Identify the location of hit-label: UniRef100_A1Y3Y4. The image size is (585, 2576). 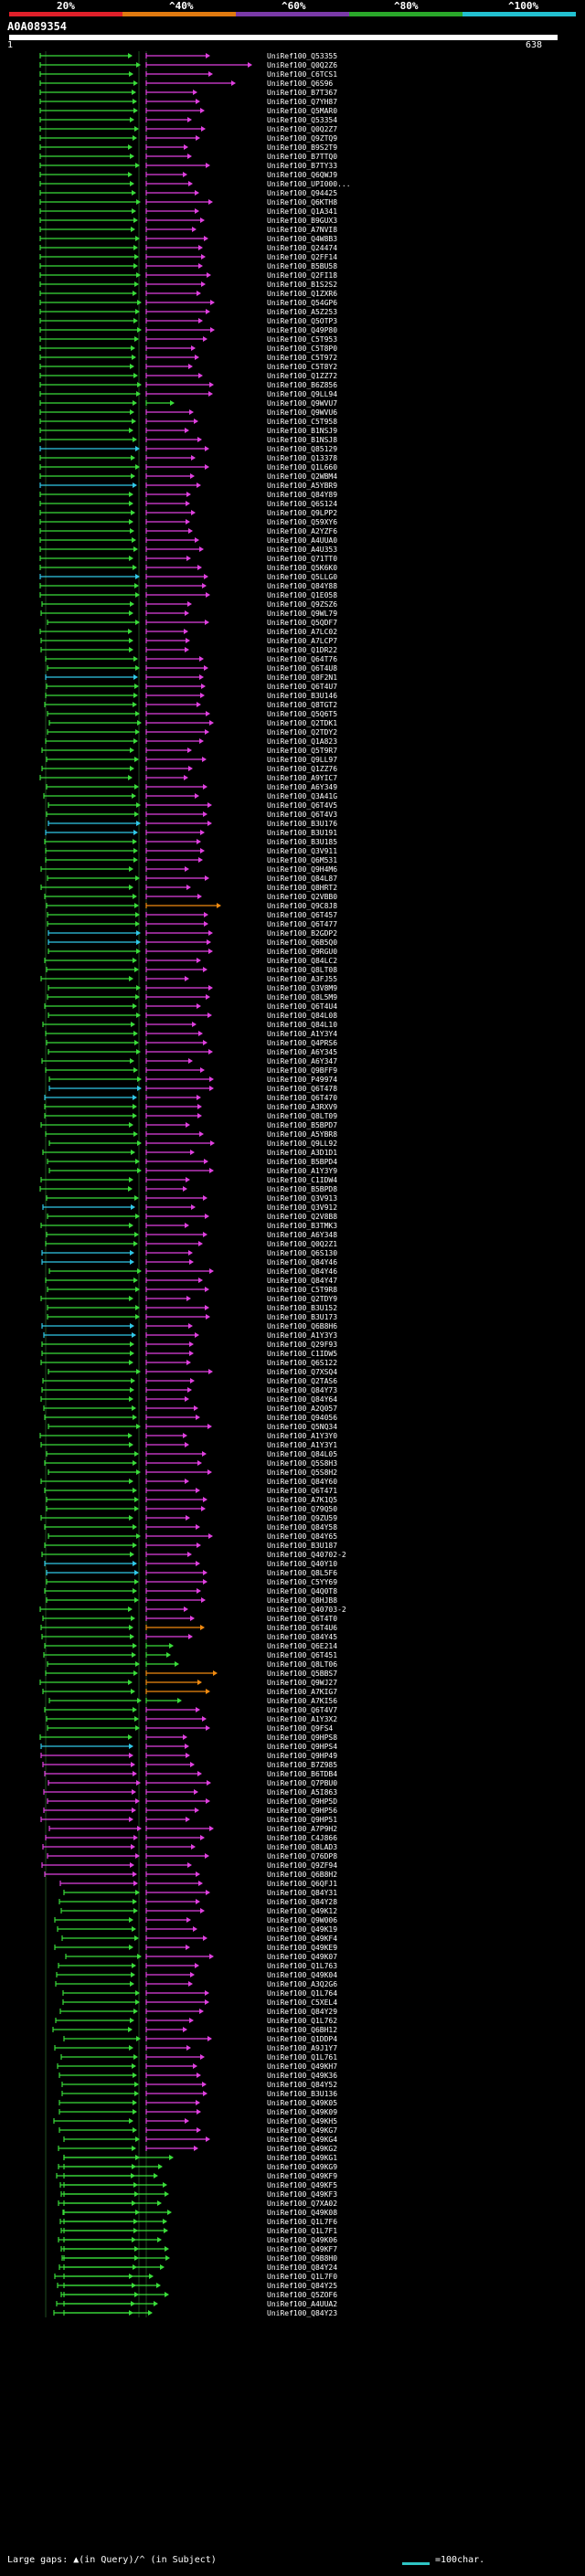
(302, 1034).